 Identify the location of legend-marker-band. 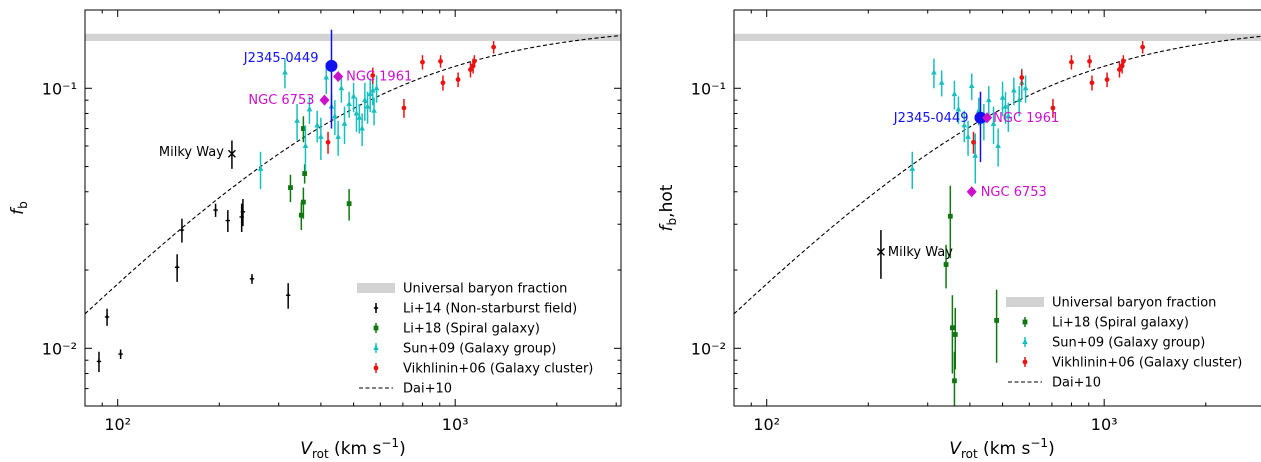
(1025, 302).